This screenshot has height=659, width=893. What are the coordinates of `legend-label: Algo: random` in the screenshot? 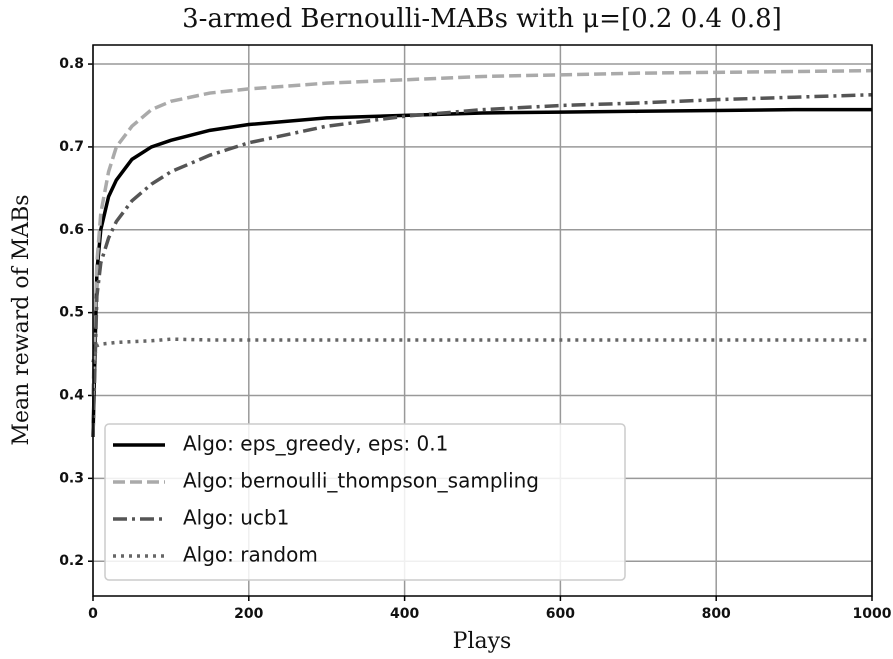 It's located at (250, 555).